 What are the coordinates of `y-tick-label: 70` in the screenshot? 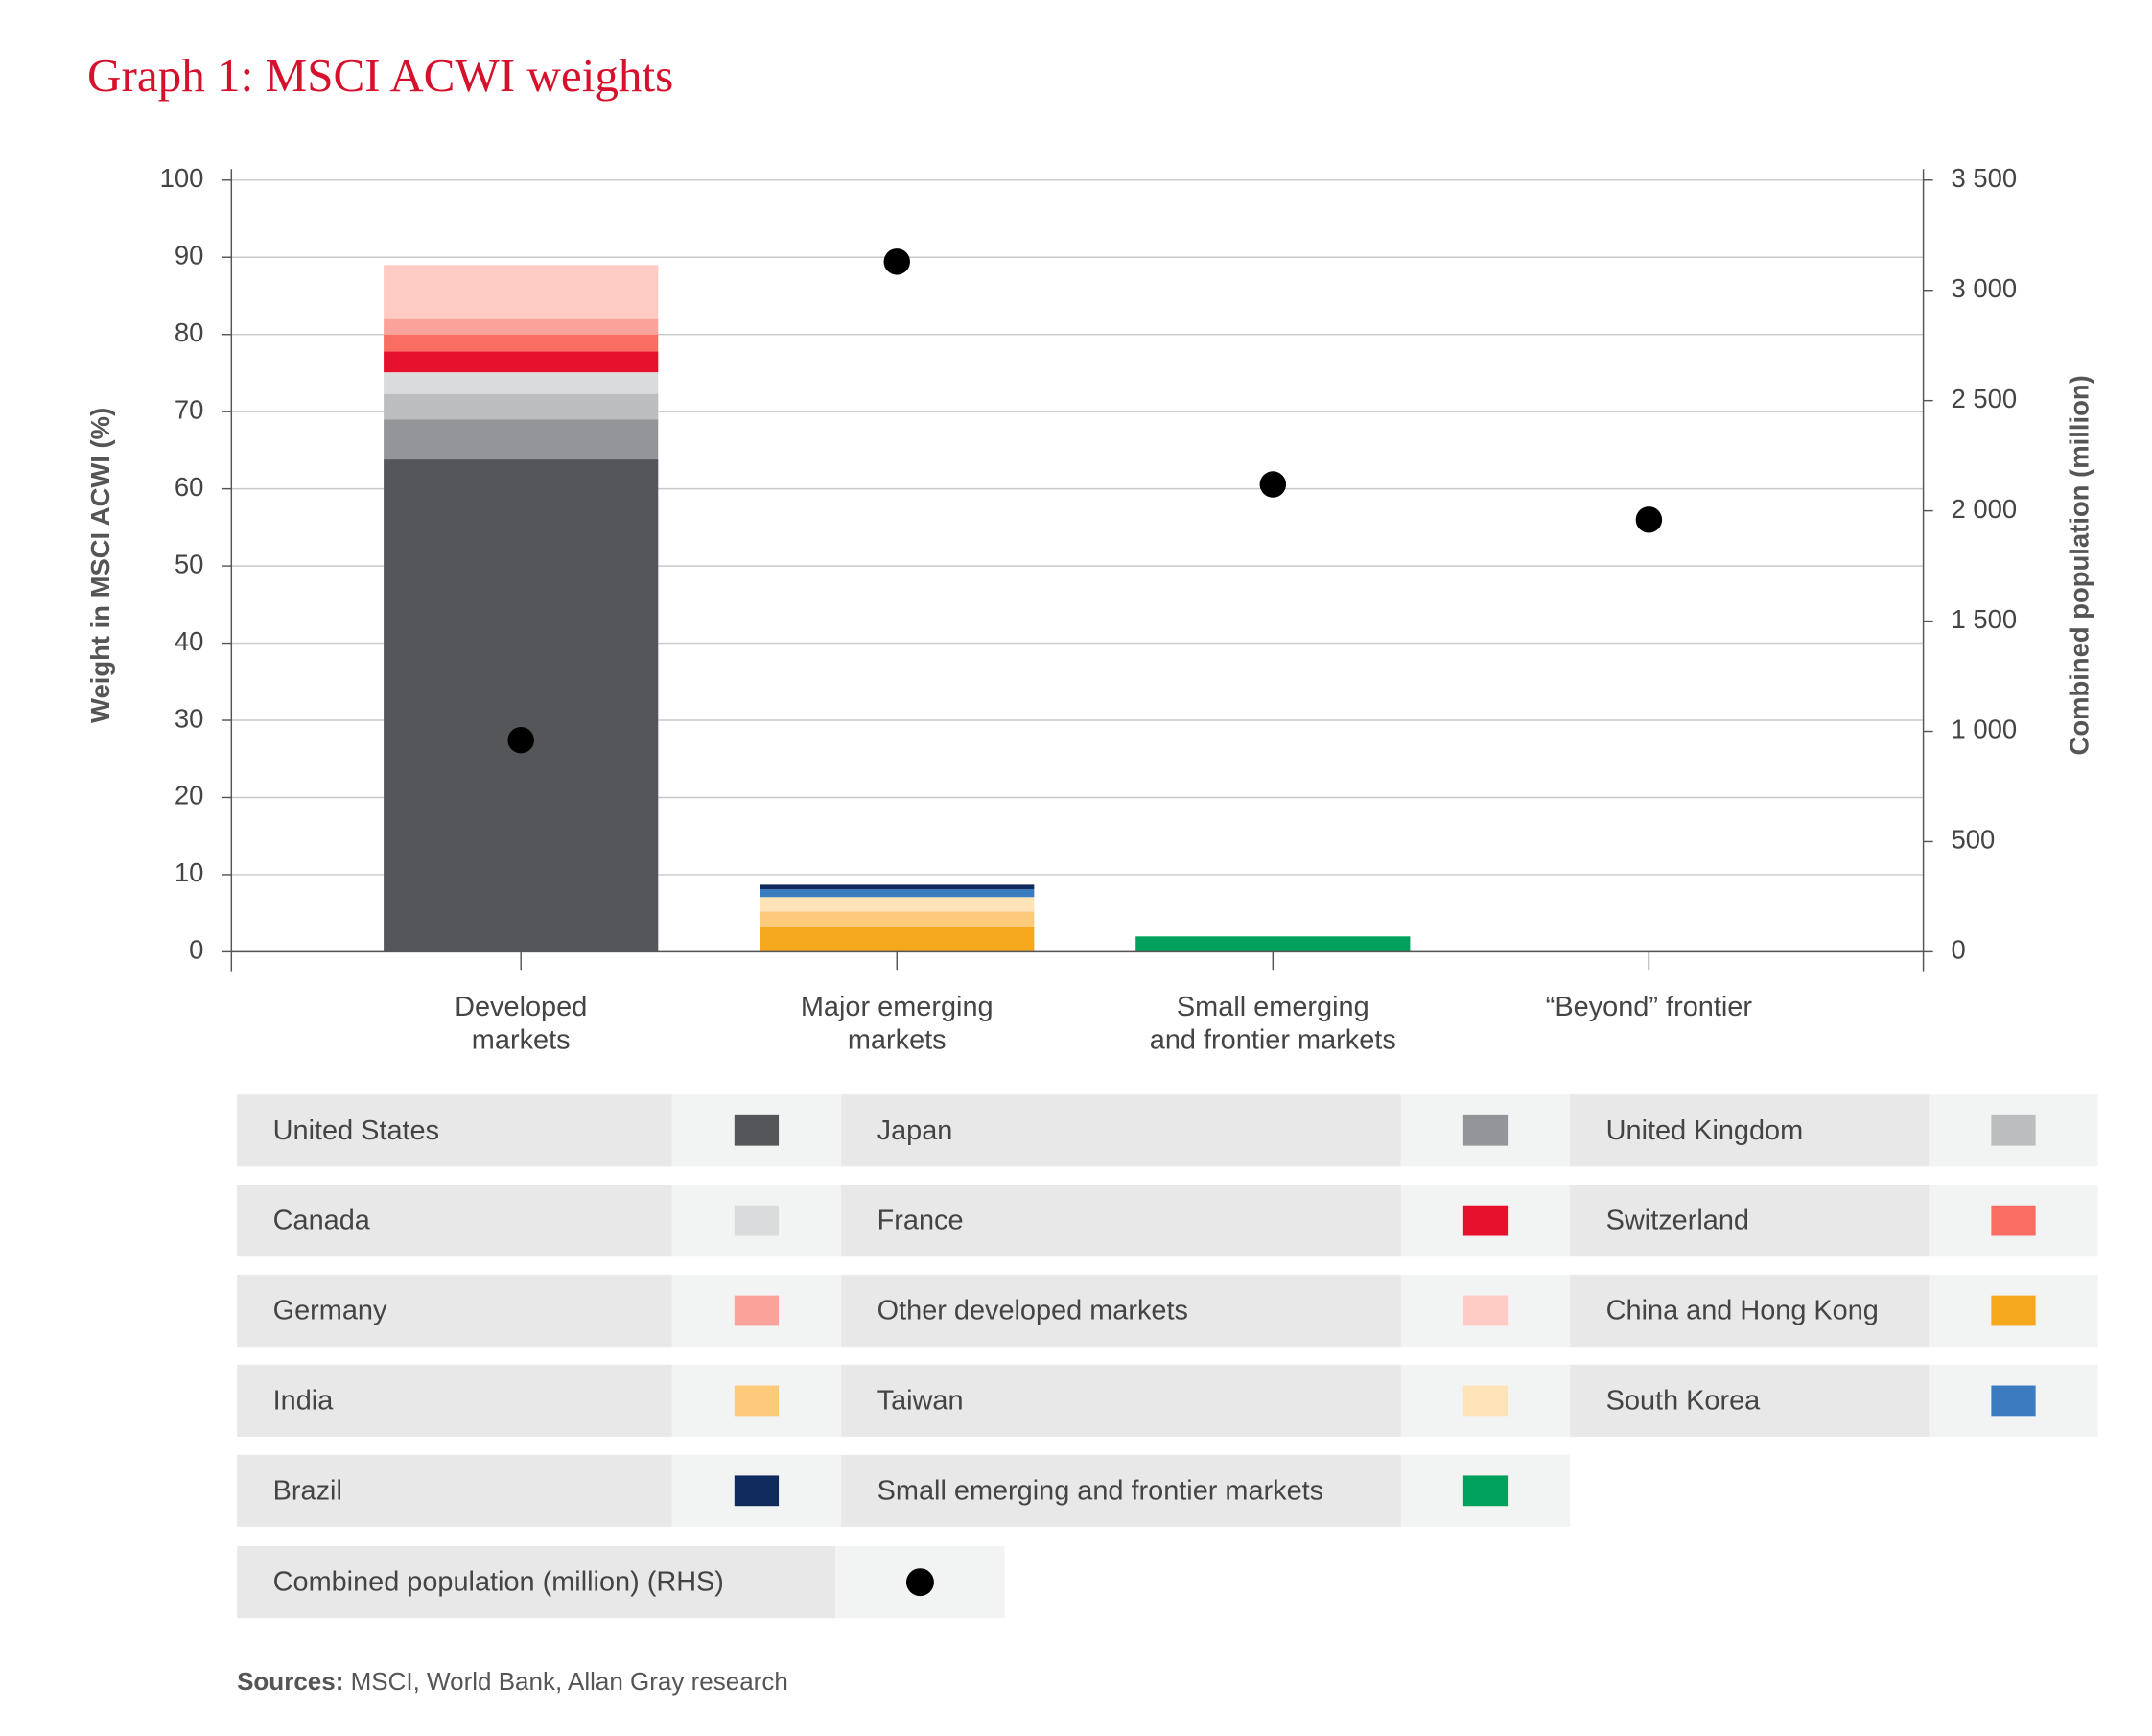 It's located at (189, 409).